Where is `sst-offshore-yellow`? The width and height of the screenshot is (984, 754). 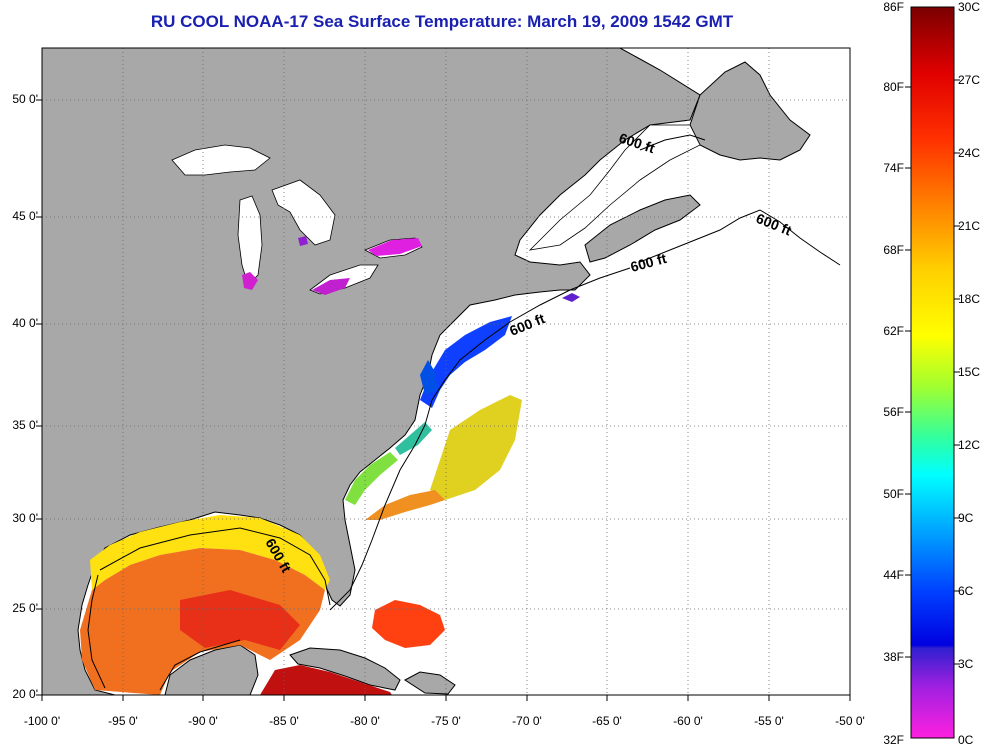
sst-offshore-yellow is located at coordinates (476, 447).